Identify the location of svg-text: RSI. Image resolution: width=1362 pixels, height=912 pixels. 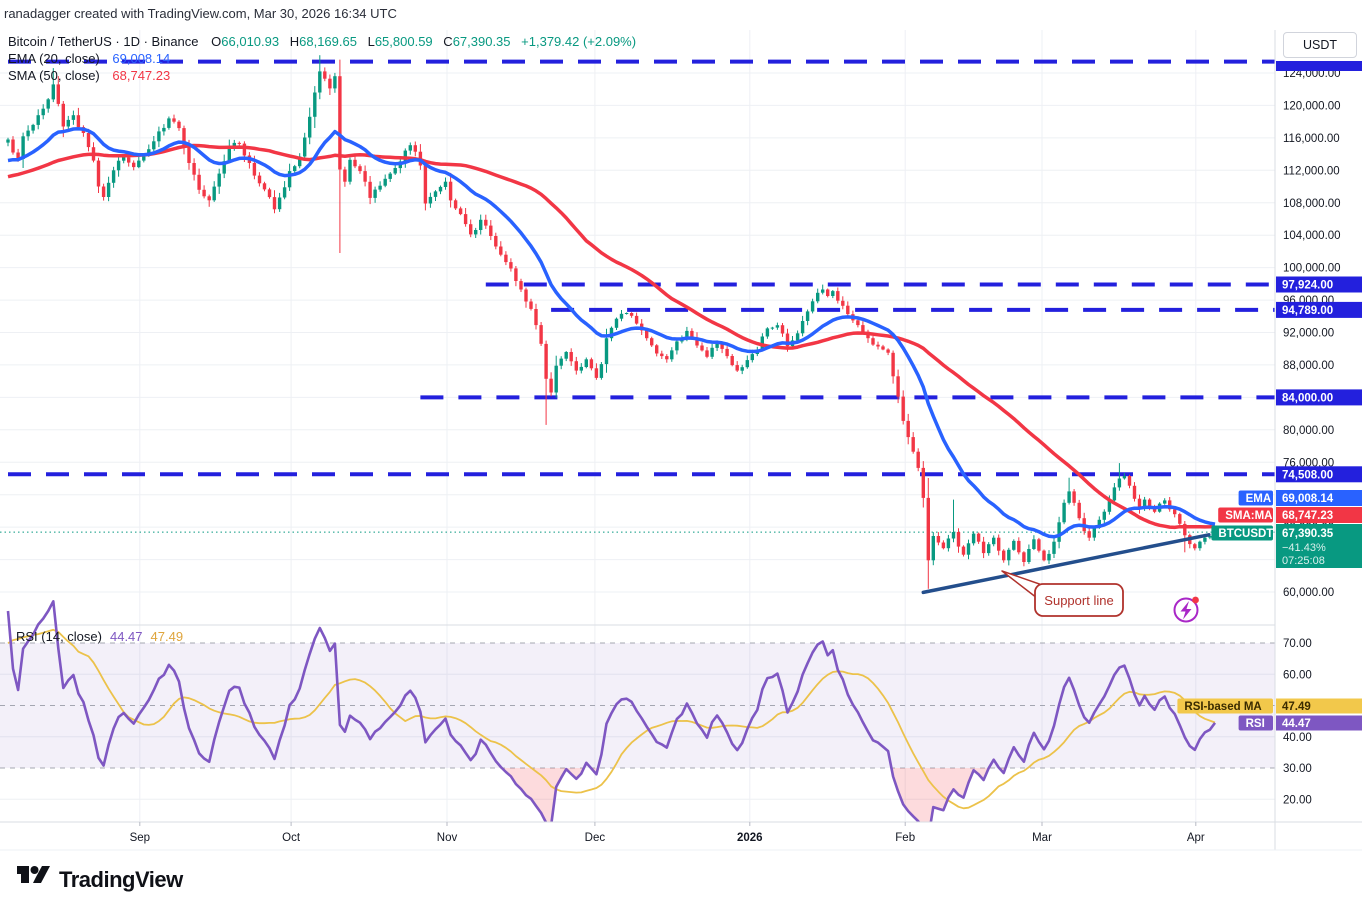
(1255, 724).